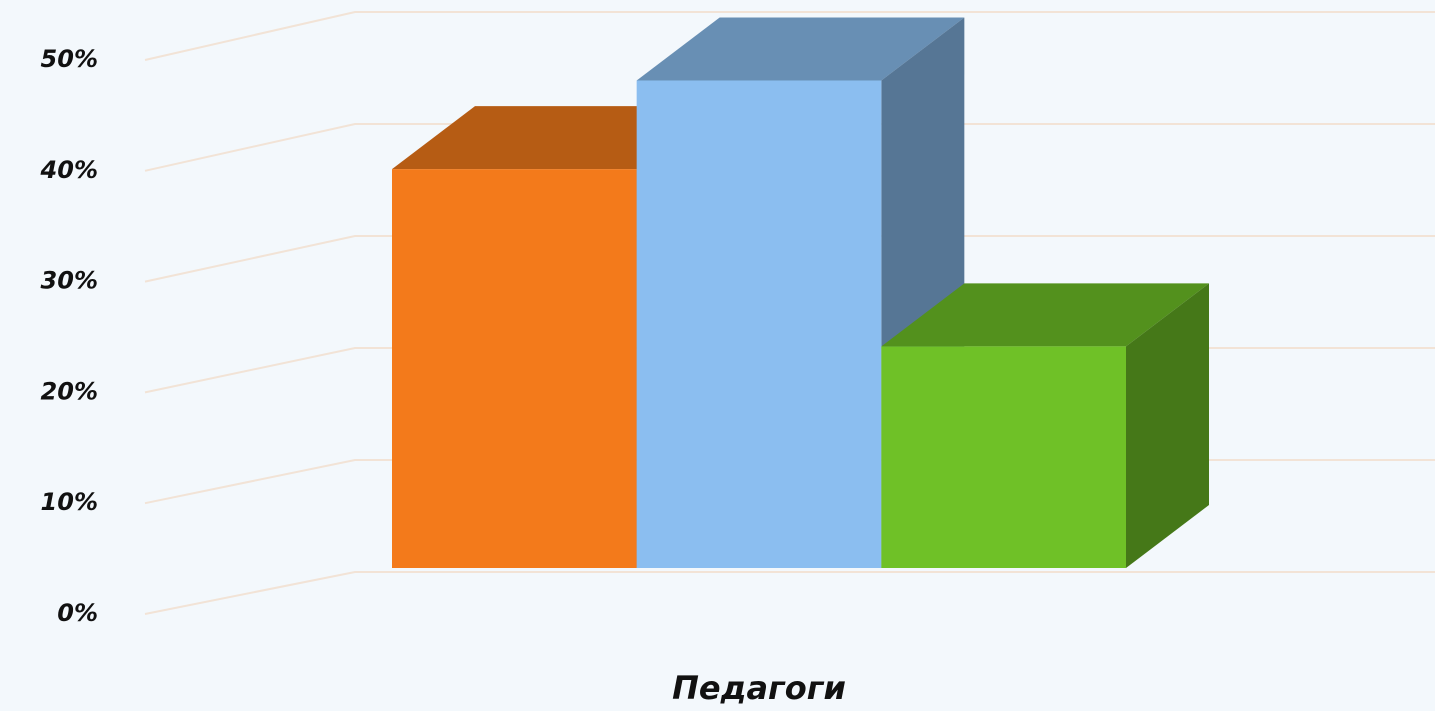  What do you see at coordinates (69, 502) in the screenshot?
I see `y-tick-label: 10%` at bounding box center [69, 502].